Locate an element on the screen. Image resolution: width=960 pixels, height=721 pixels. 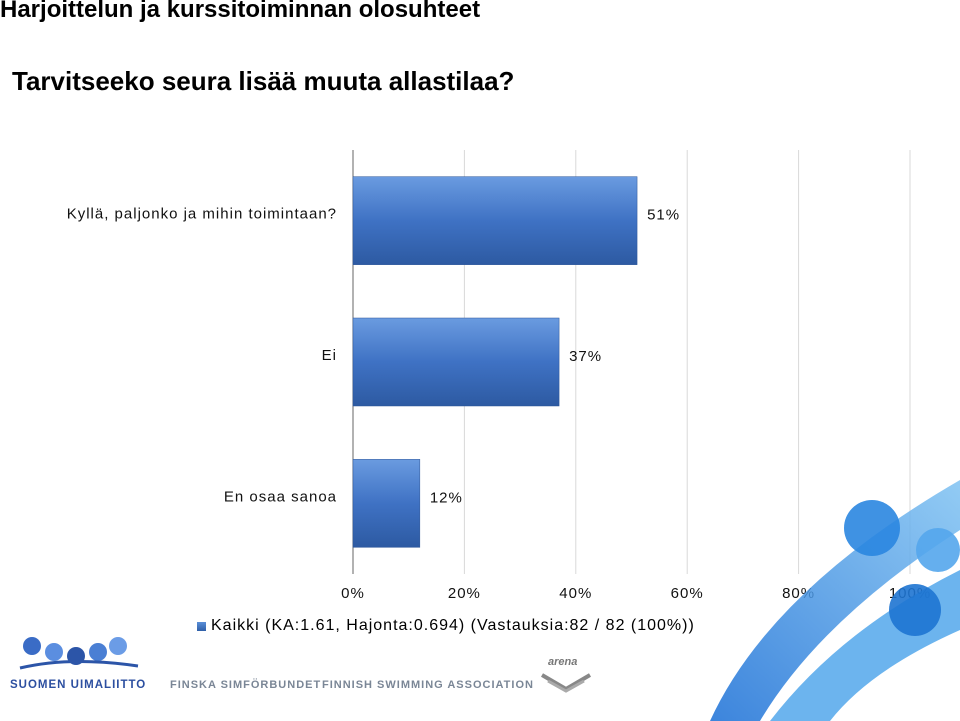
legend-swatch is located at coordinates (201, 626).